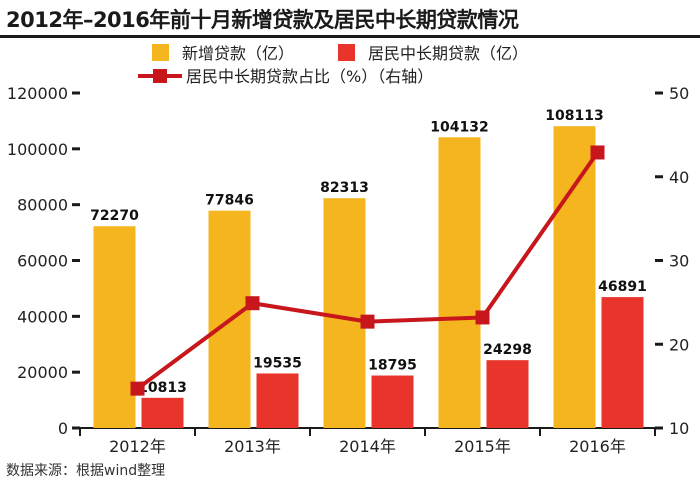  Describe the element at coordinates (277, 363) in the screenshot. I see `data-label-resident-loans: 19535` at that location.